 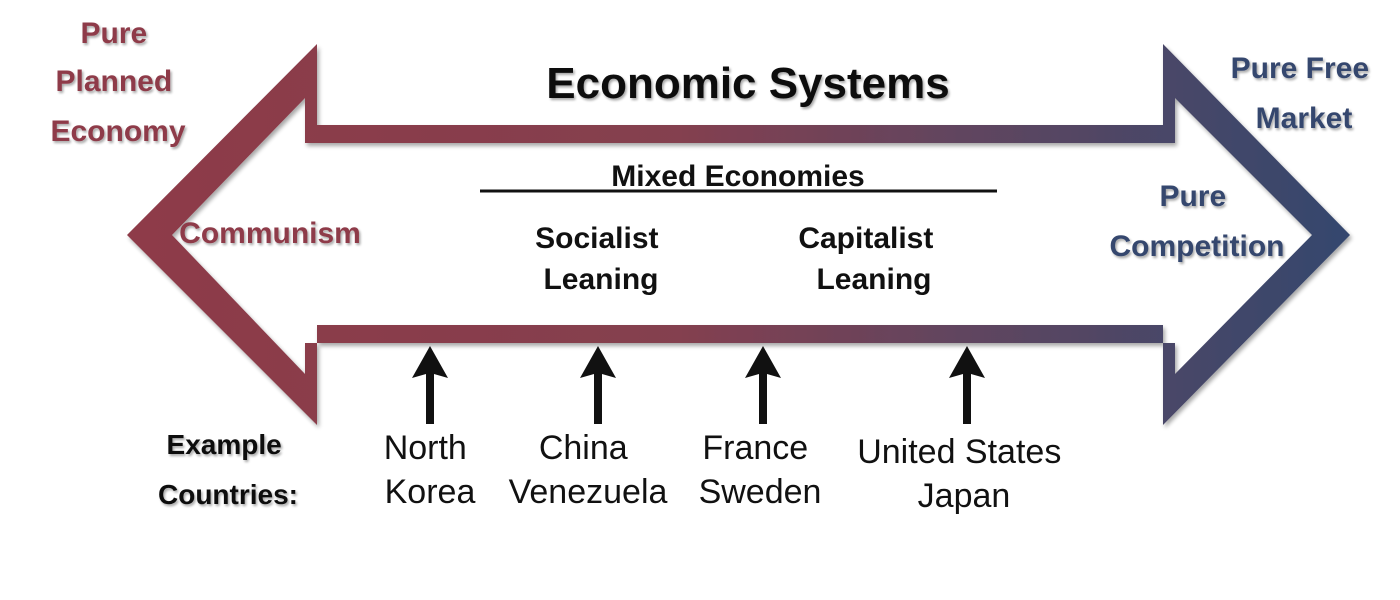 What do you see at coordinates (748, 83) in the screenshot?
I see `diagram-title: Economic Systems` at bounding box center [748, 83].